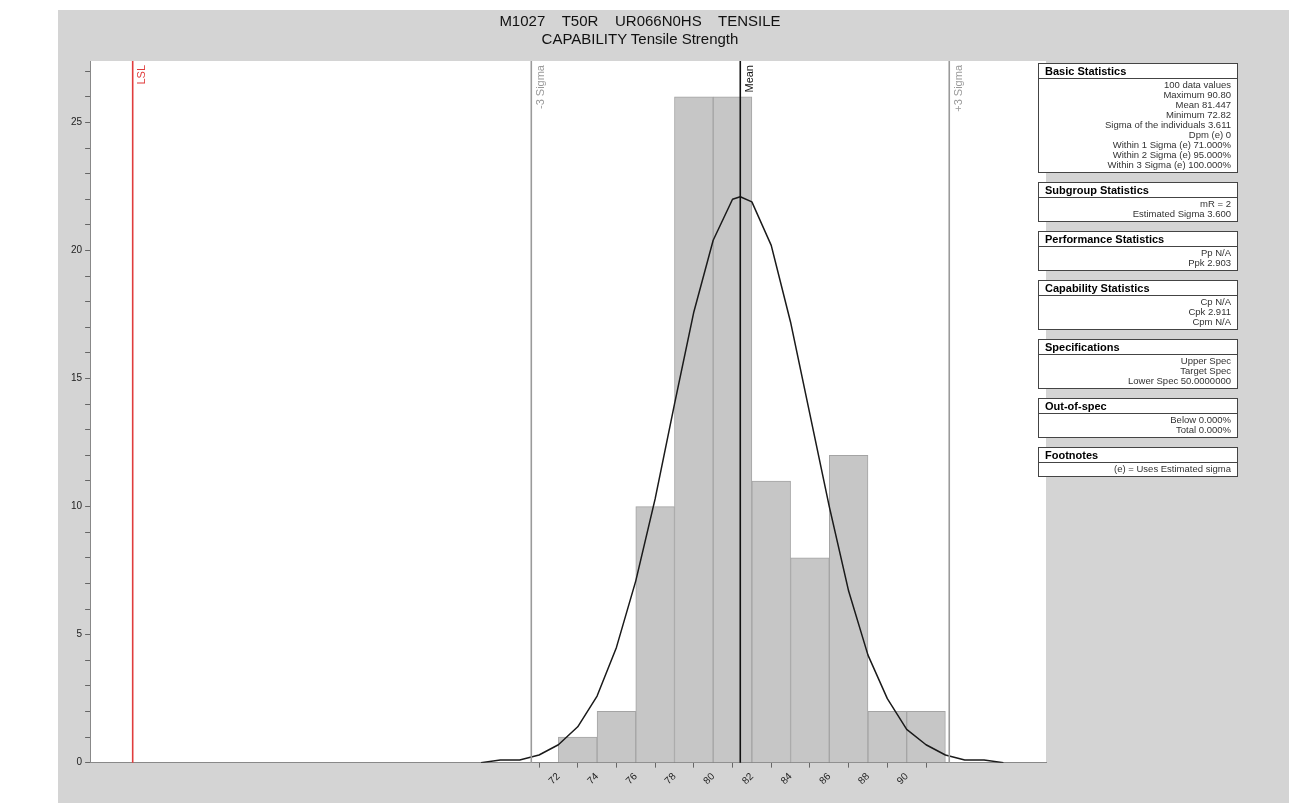  Describe the element at coordinates (1138, 347) in the screenshot. I see `text: Specifications` at that location.